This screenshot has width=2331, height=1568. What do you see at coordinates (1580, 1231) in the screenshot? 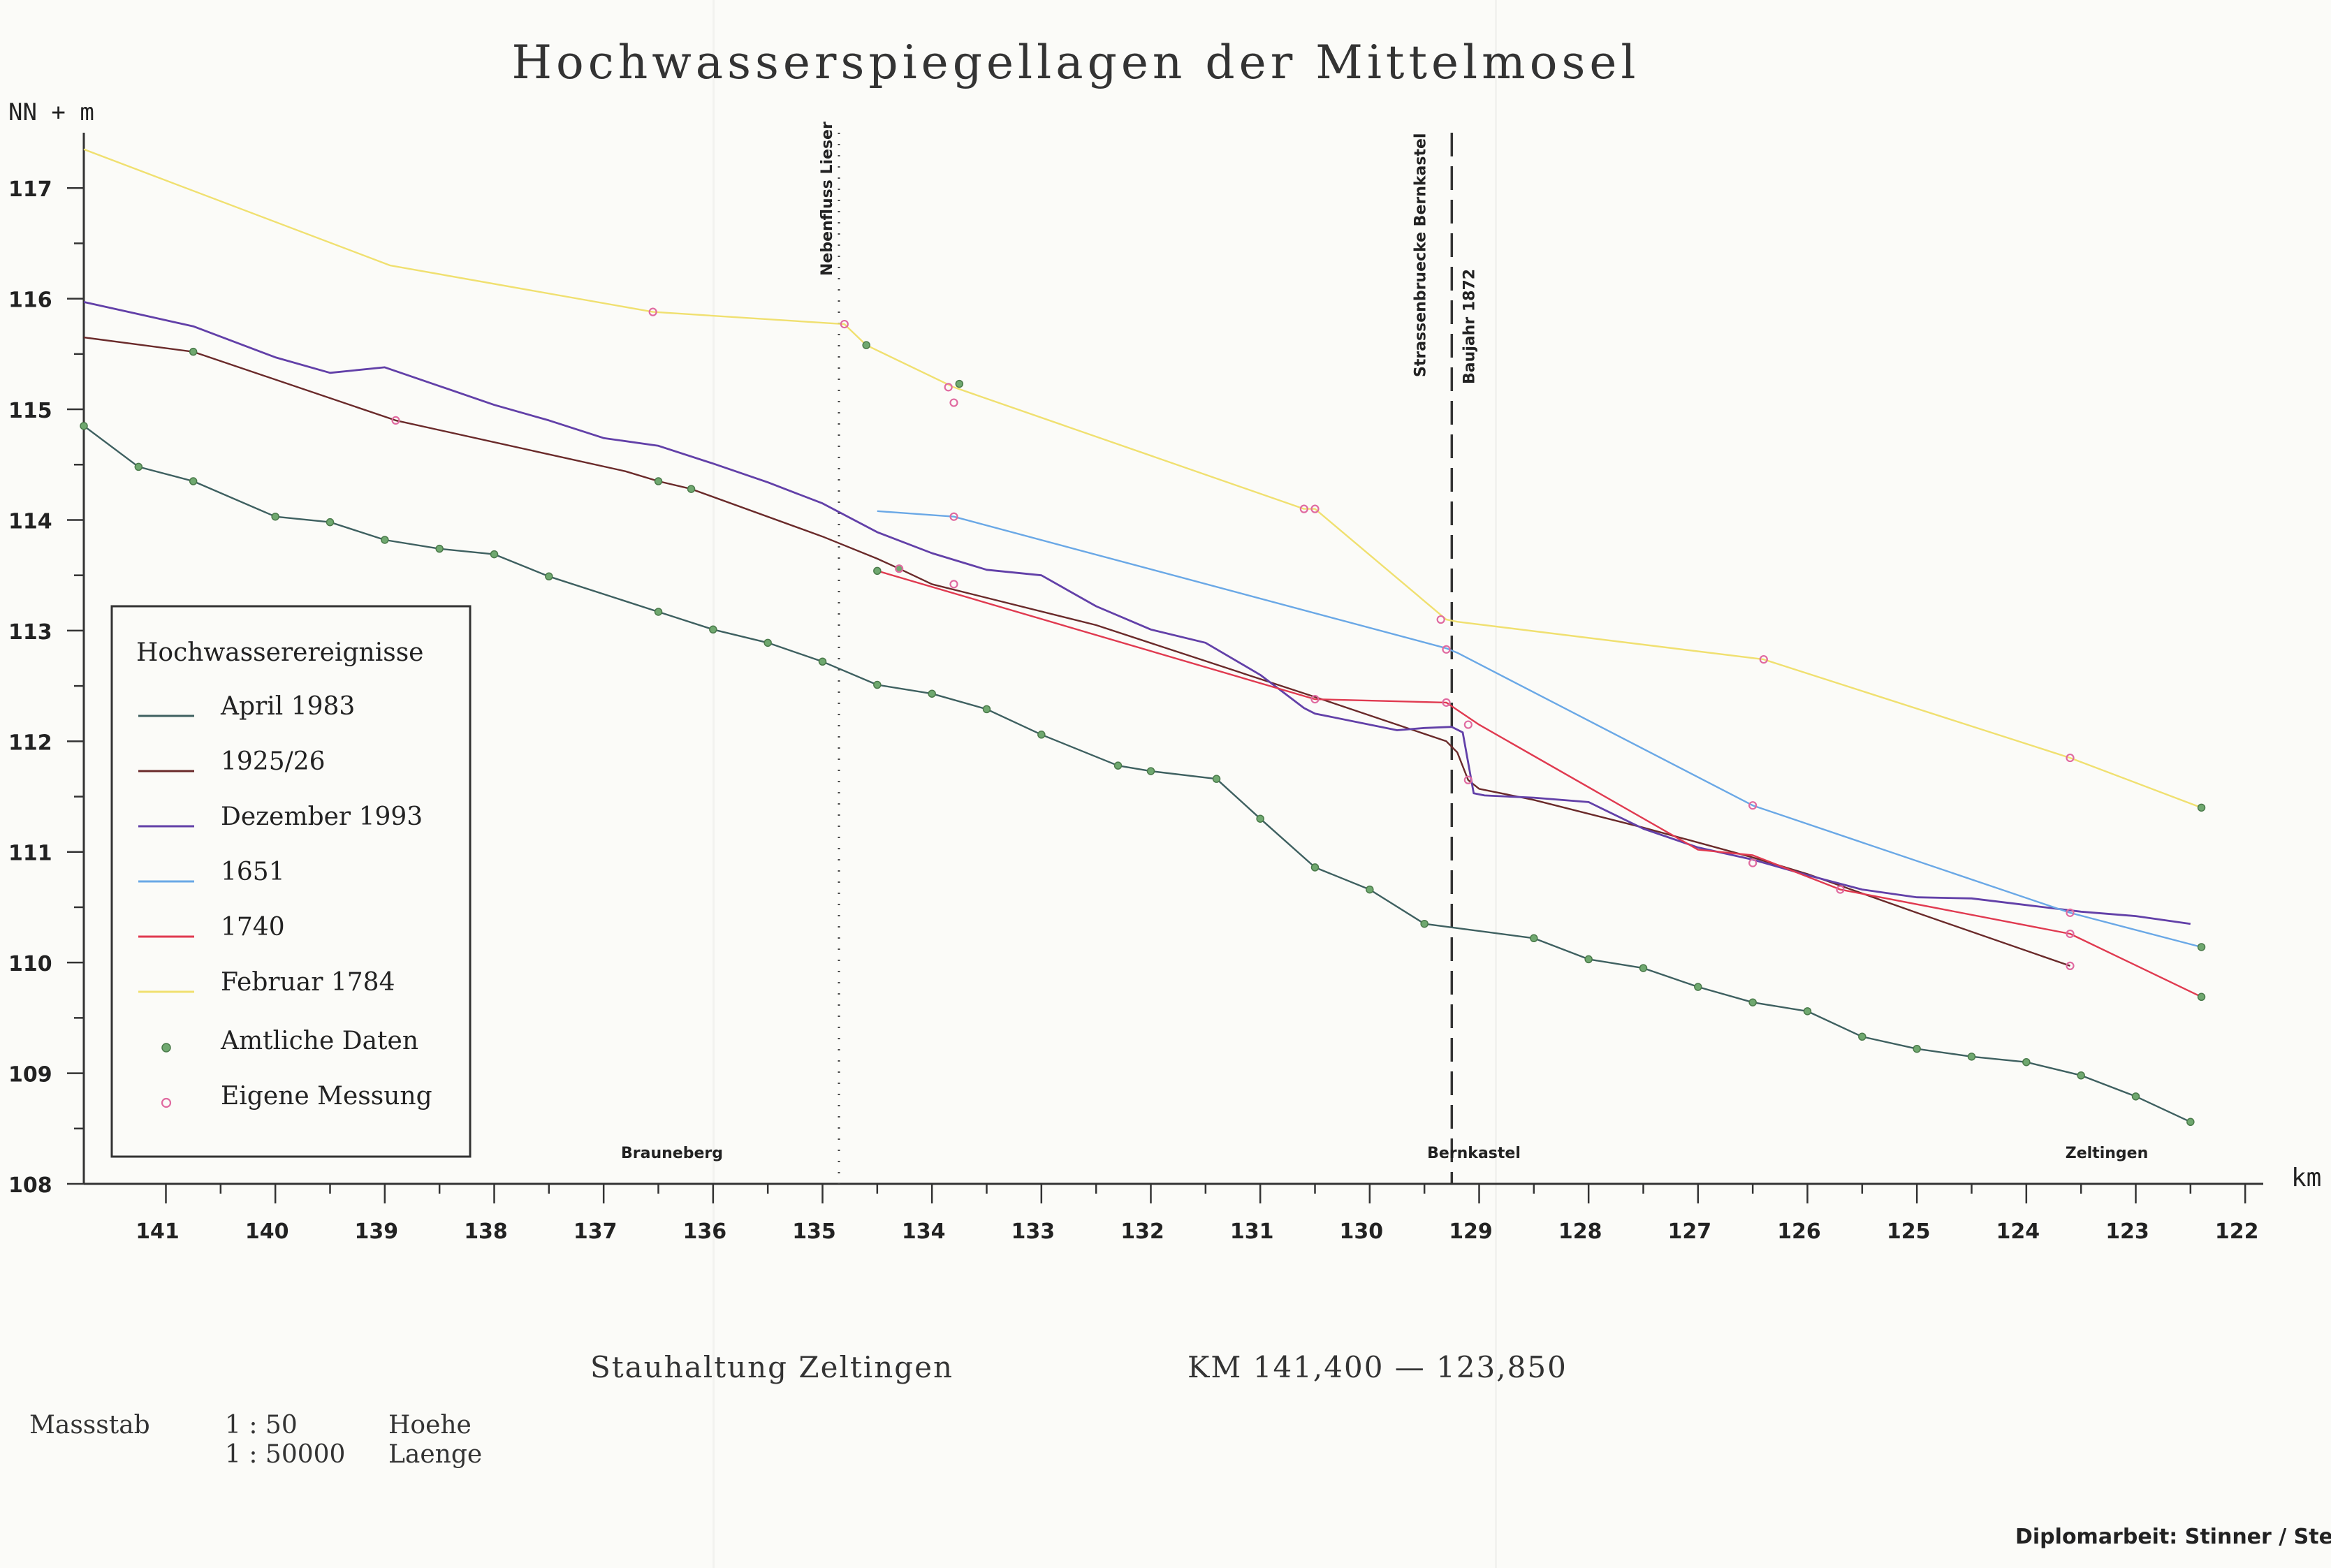
I see `x-tick-label-128: 128` at bounding box center [1580, 1231].